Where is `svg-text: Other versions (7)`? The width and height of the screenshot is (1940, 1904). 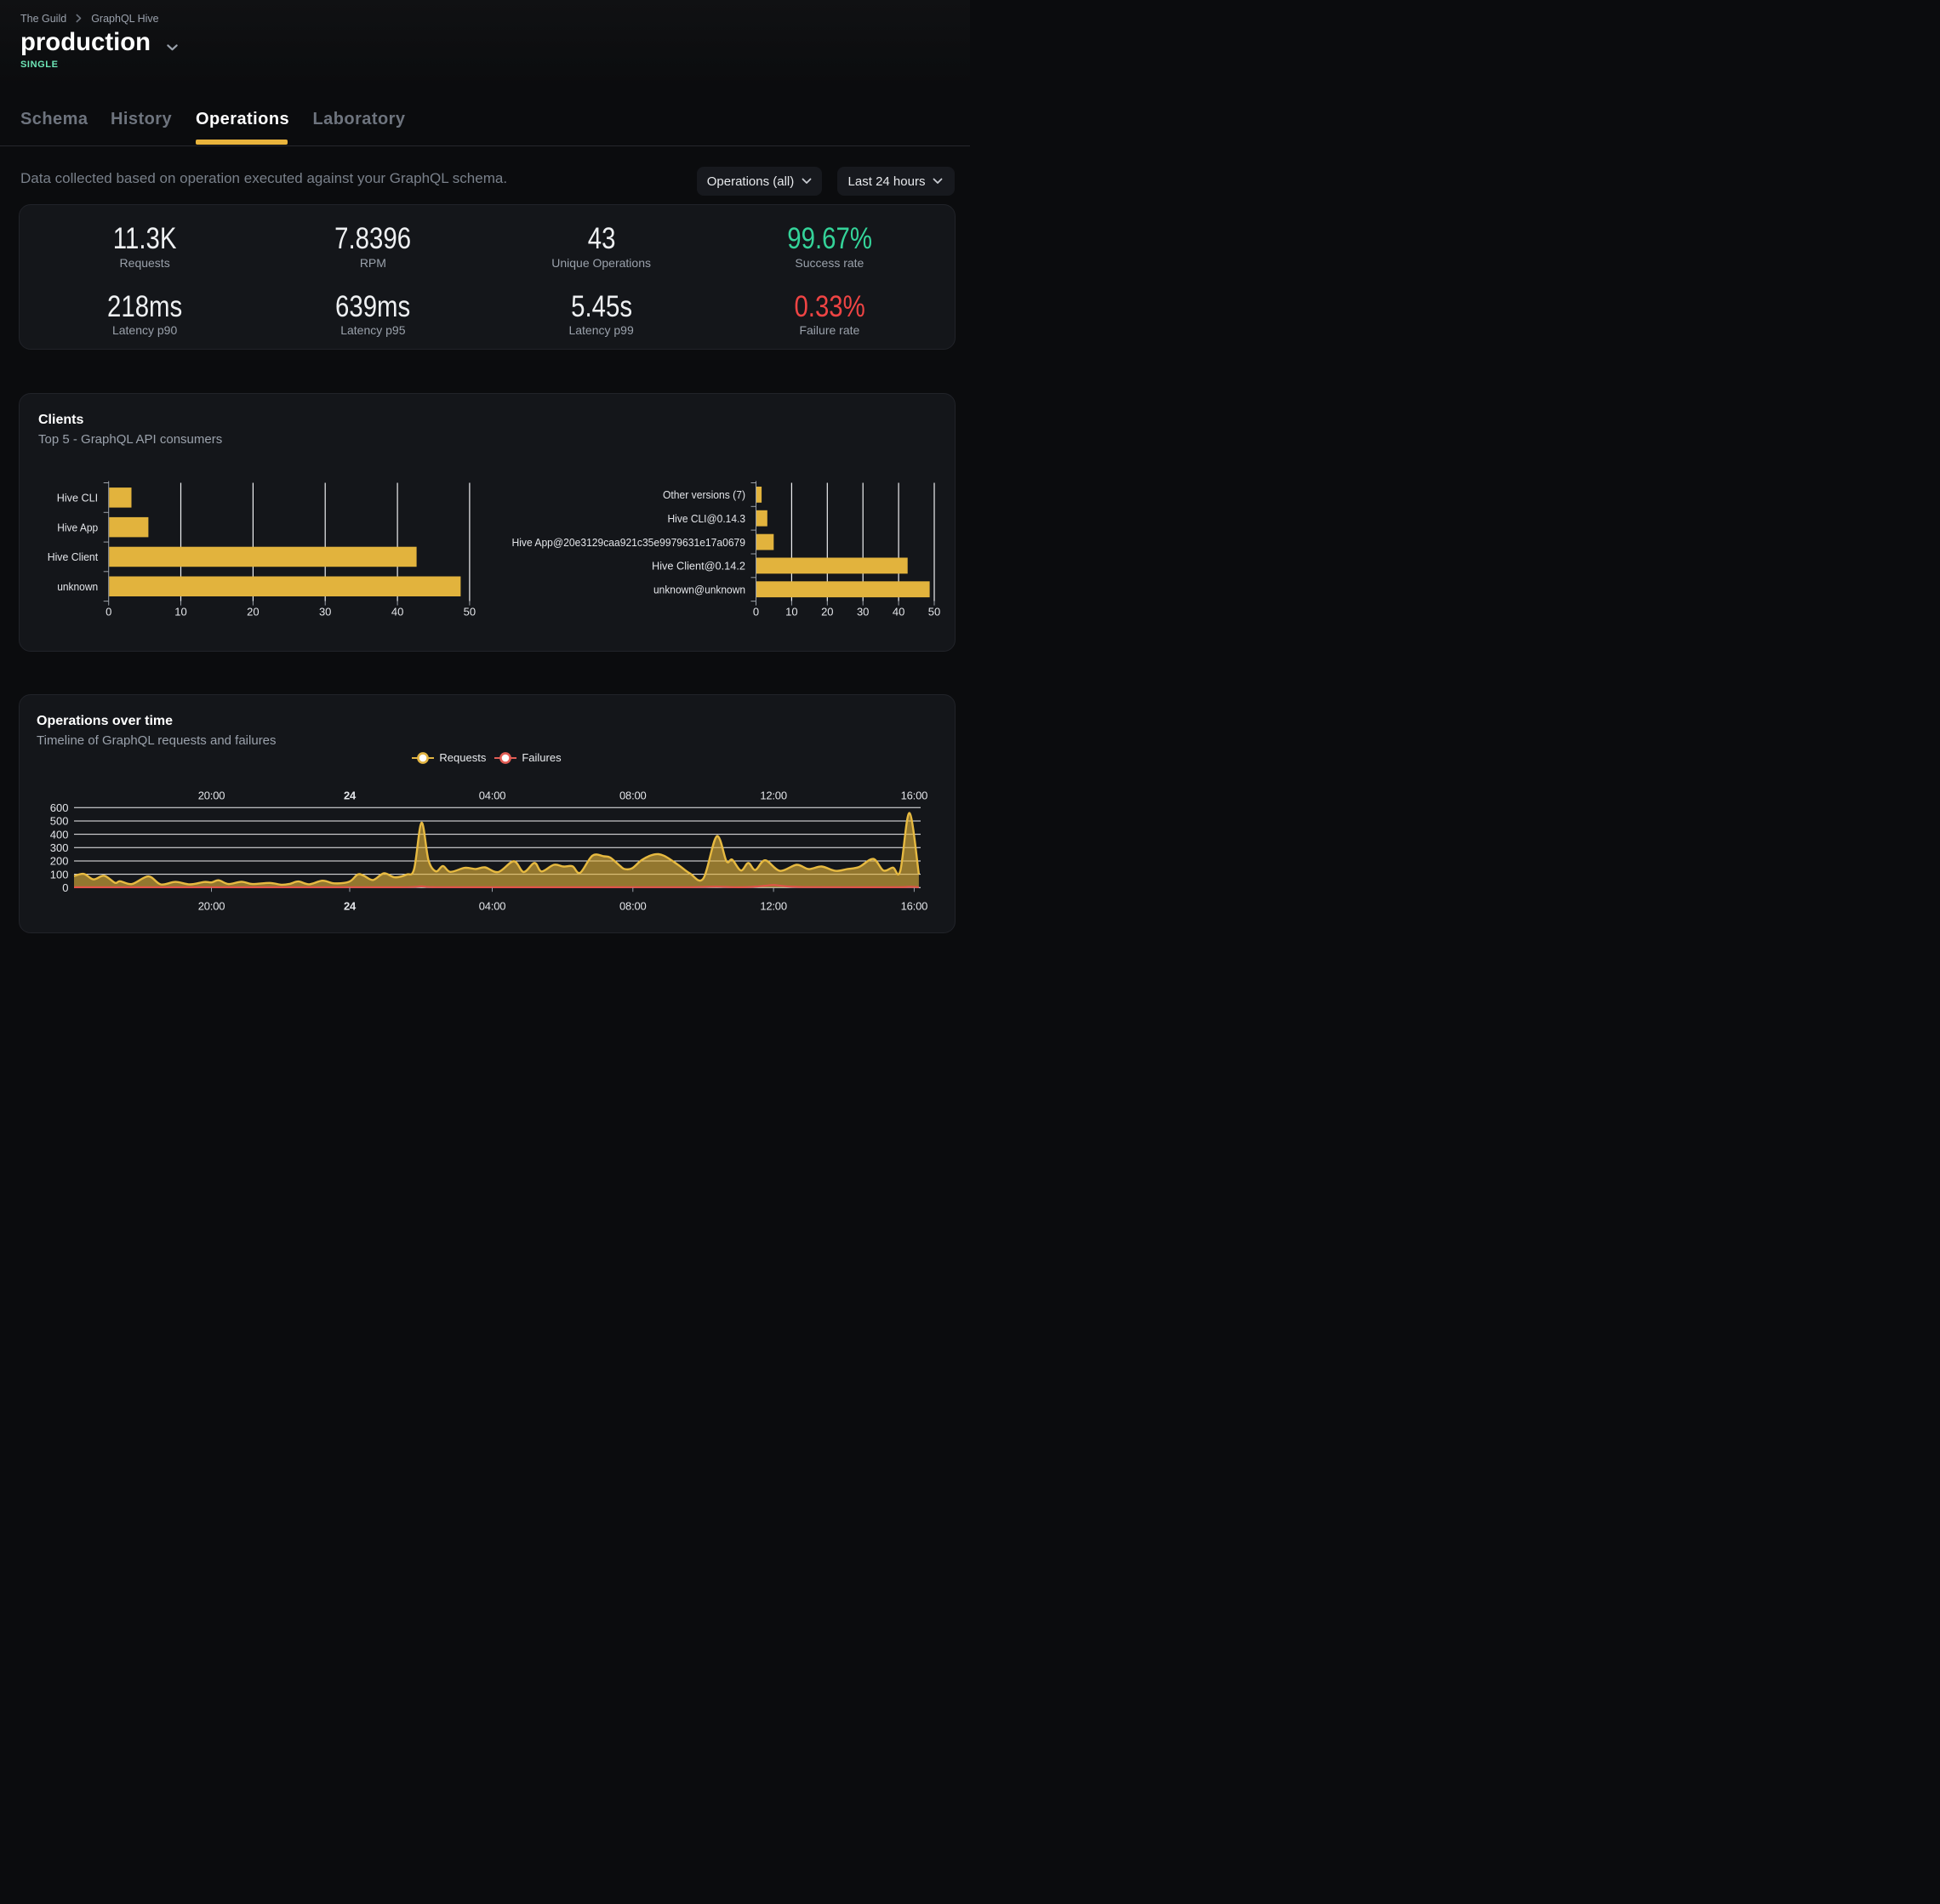
svg-text: Other versions (7) is located at coordinates (704, 495).